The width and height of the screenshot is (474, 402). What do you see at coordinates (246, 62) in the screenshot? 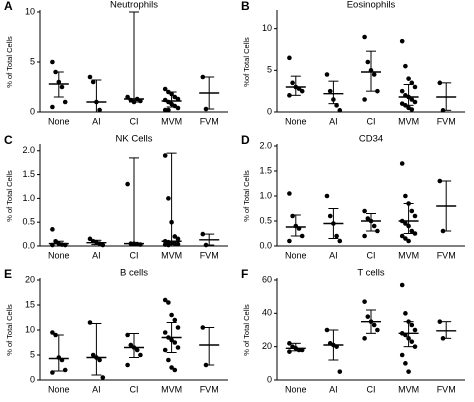
I see `y-axis-label: %of Total Cells` at bounding box center [246, 62].